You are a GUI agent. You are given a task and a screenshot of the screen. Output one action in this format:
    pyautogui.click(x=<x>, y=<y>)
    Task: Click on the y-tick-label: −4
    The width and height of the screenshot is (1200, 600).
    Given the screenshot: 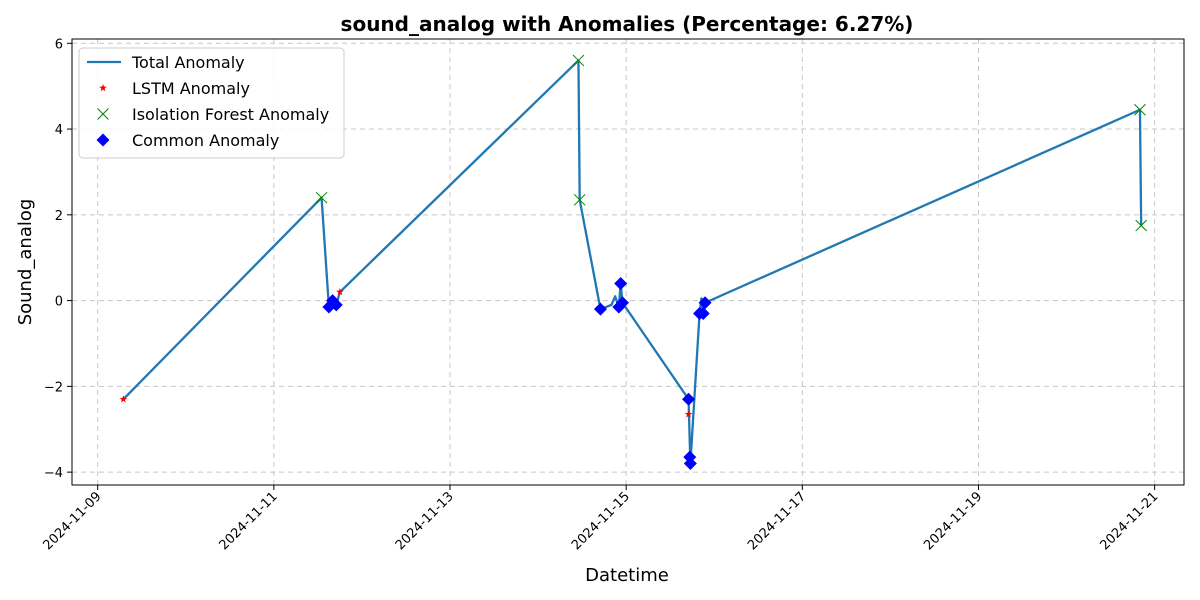 What is the action you would take?
    pyautogui.click(x=53, y=473)
    